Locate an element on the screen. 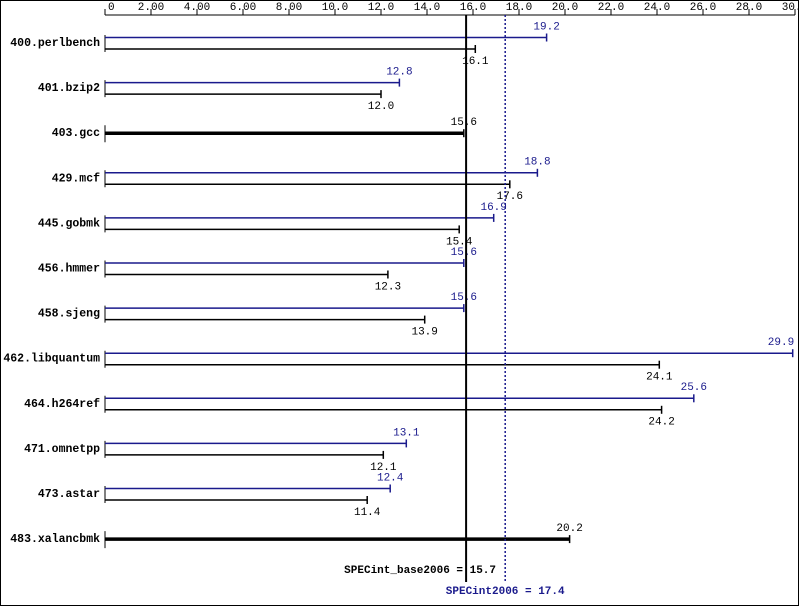 The image size is (799, 606). x-tick-label: 12.0 is located at coordinates (381, 8).